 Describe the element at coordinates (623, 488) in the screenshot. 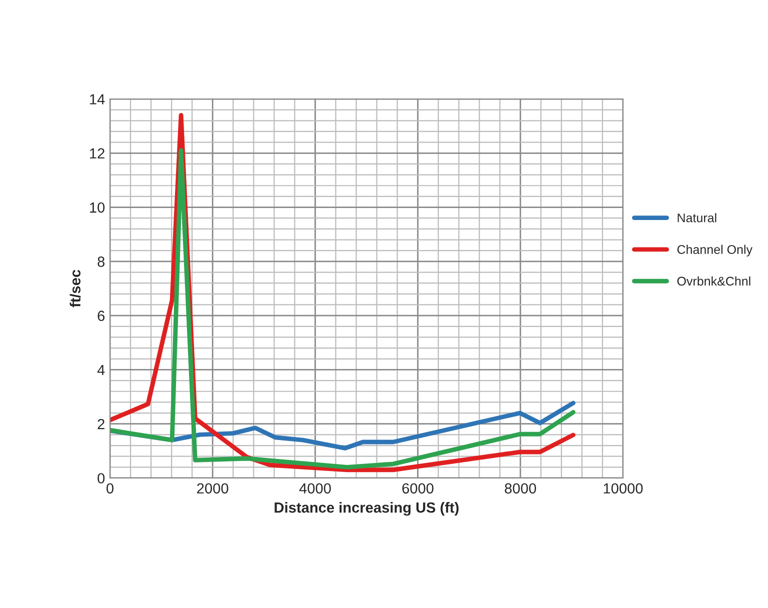

I see `x-tick-label: 10000` at that location.